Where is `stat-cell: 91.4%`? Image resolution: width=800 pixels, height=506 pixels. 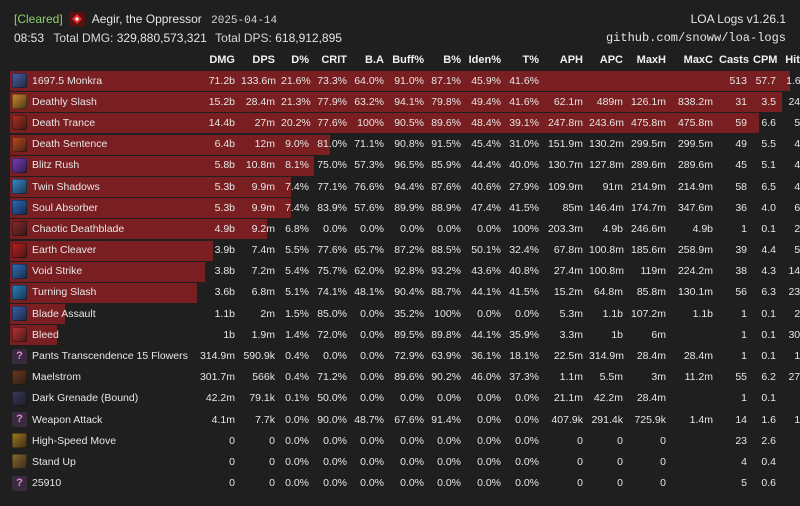 stat-cell: 91.4% is located at coordinates (446, 419).